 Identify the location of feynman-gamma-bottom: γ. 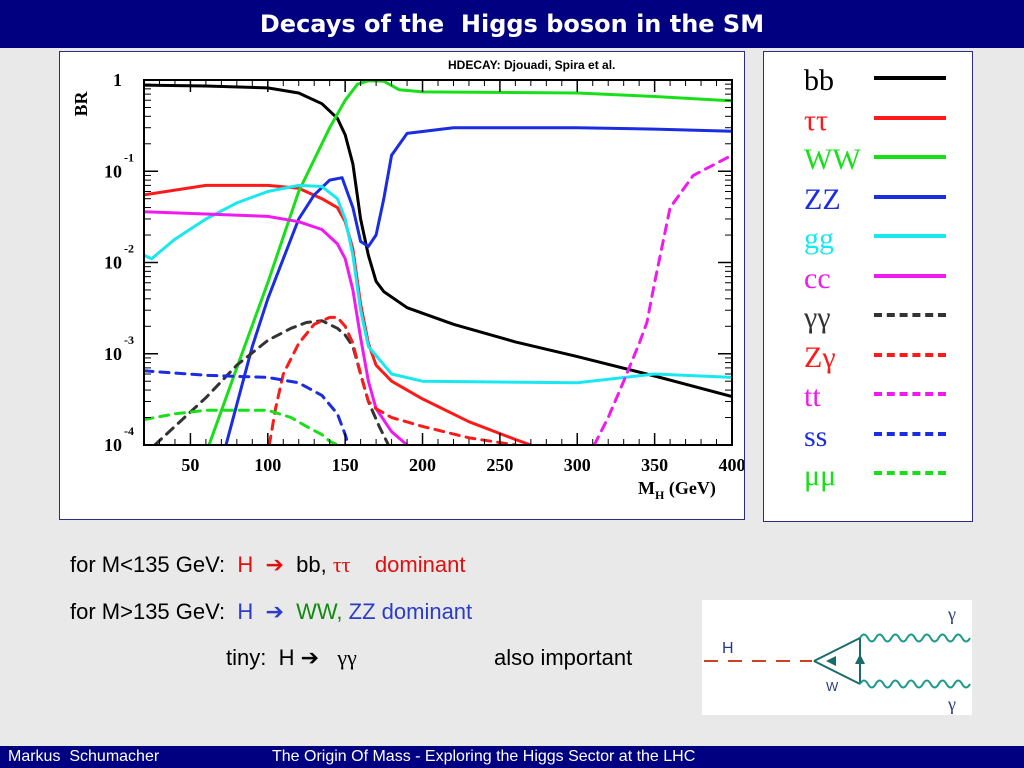
(951, 704).